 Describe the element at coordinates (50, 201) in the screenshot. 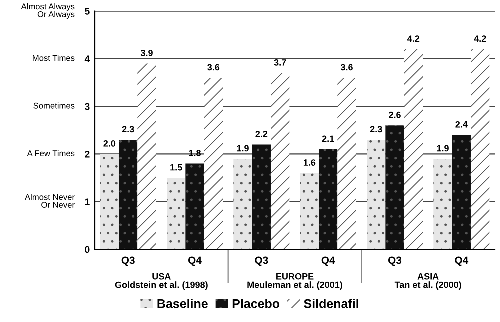

I see `text: Almost Never Or Never` at that location.